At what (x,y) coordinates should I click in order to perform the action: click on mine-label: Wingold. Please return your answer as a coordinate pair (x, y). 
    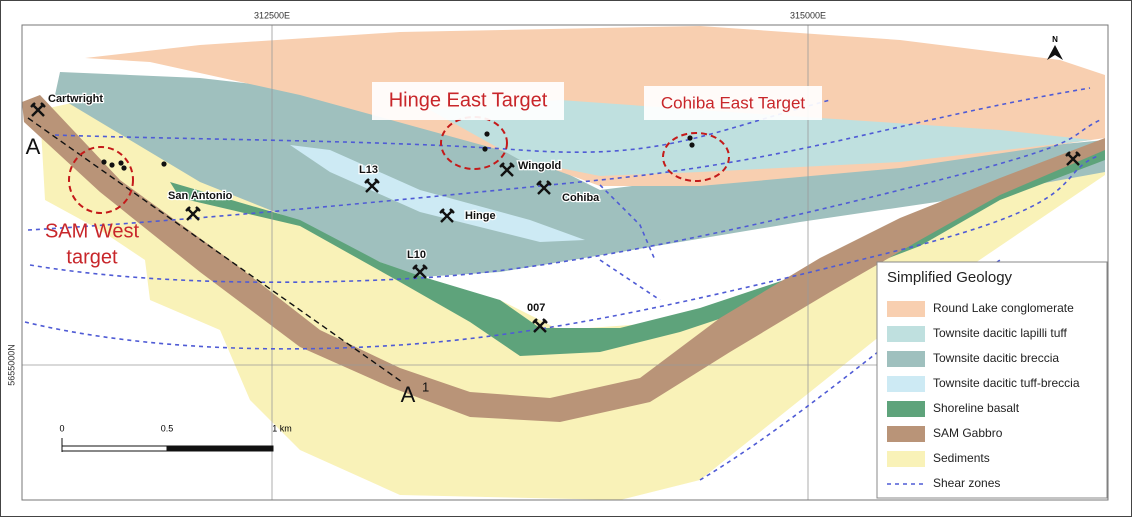
    Looking at the image, I should click on (539, 166).